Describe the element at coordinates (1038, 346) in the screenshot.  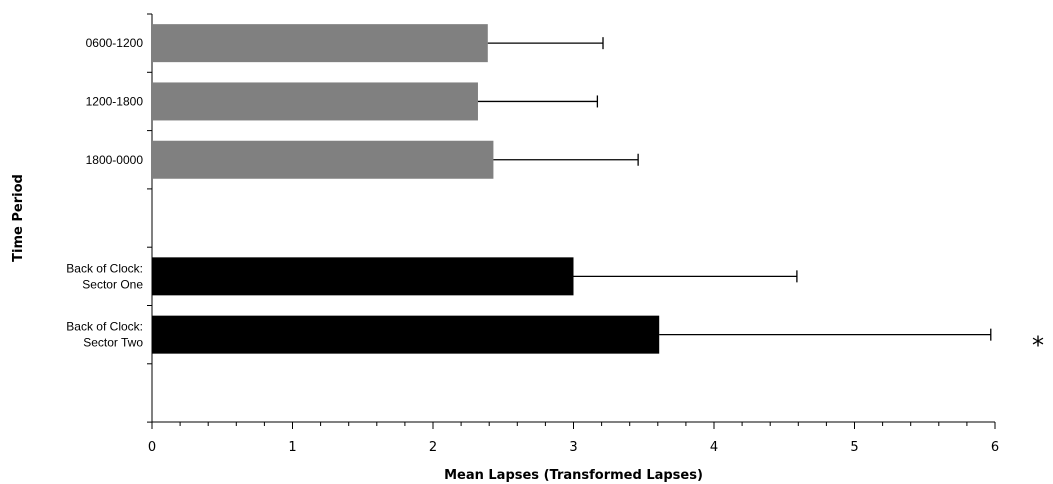
I see `significance-marker: *` at that location.